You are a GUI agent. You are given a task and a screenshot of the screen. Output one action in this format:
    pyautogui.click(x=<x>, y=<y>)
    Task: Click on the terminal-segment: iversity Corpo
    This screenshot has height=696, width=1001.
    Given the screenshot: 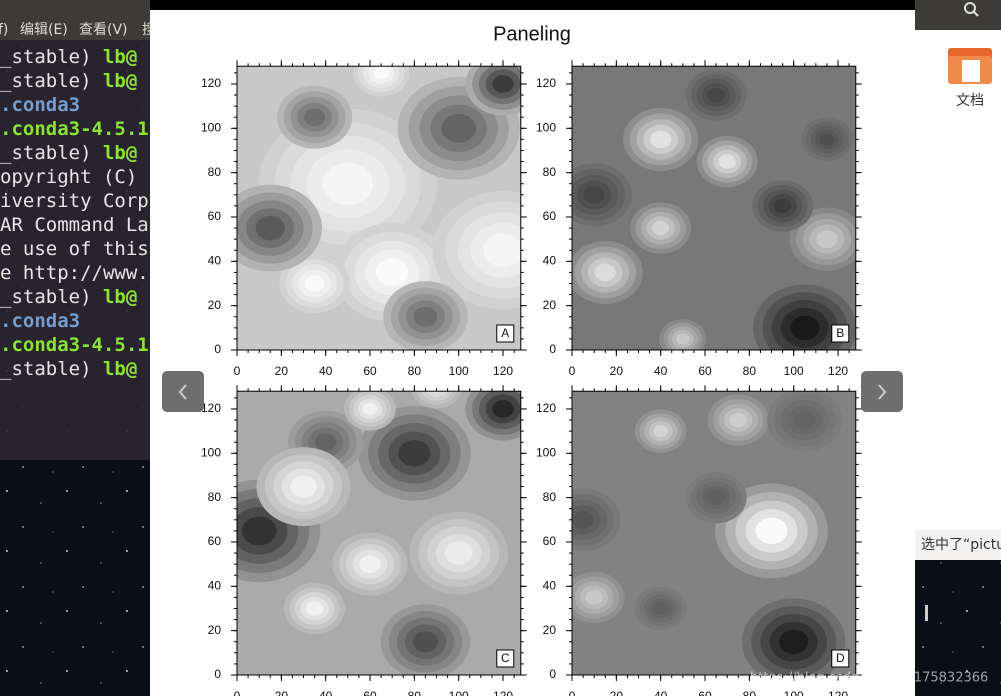 What is the action you would take?
    pyautogui.click(x=80, y=201)
    